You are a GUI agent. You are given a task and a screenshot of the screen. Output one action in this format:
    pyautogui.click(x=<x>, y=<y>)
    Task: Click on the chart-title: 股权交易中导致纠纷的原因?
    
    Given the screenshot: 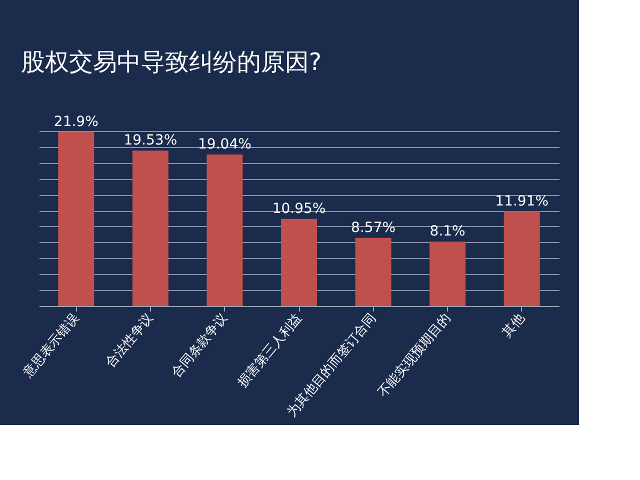 What is the action you would take?
    pyautogui.click(x=171, y=62)
    